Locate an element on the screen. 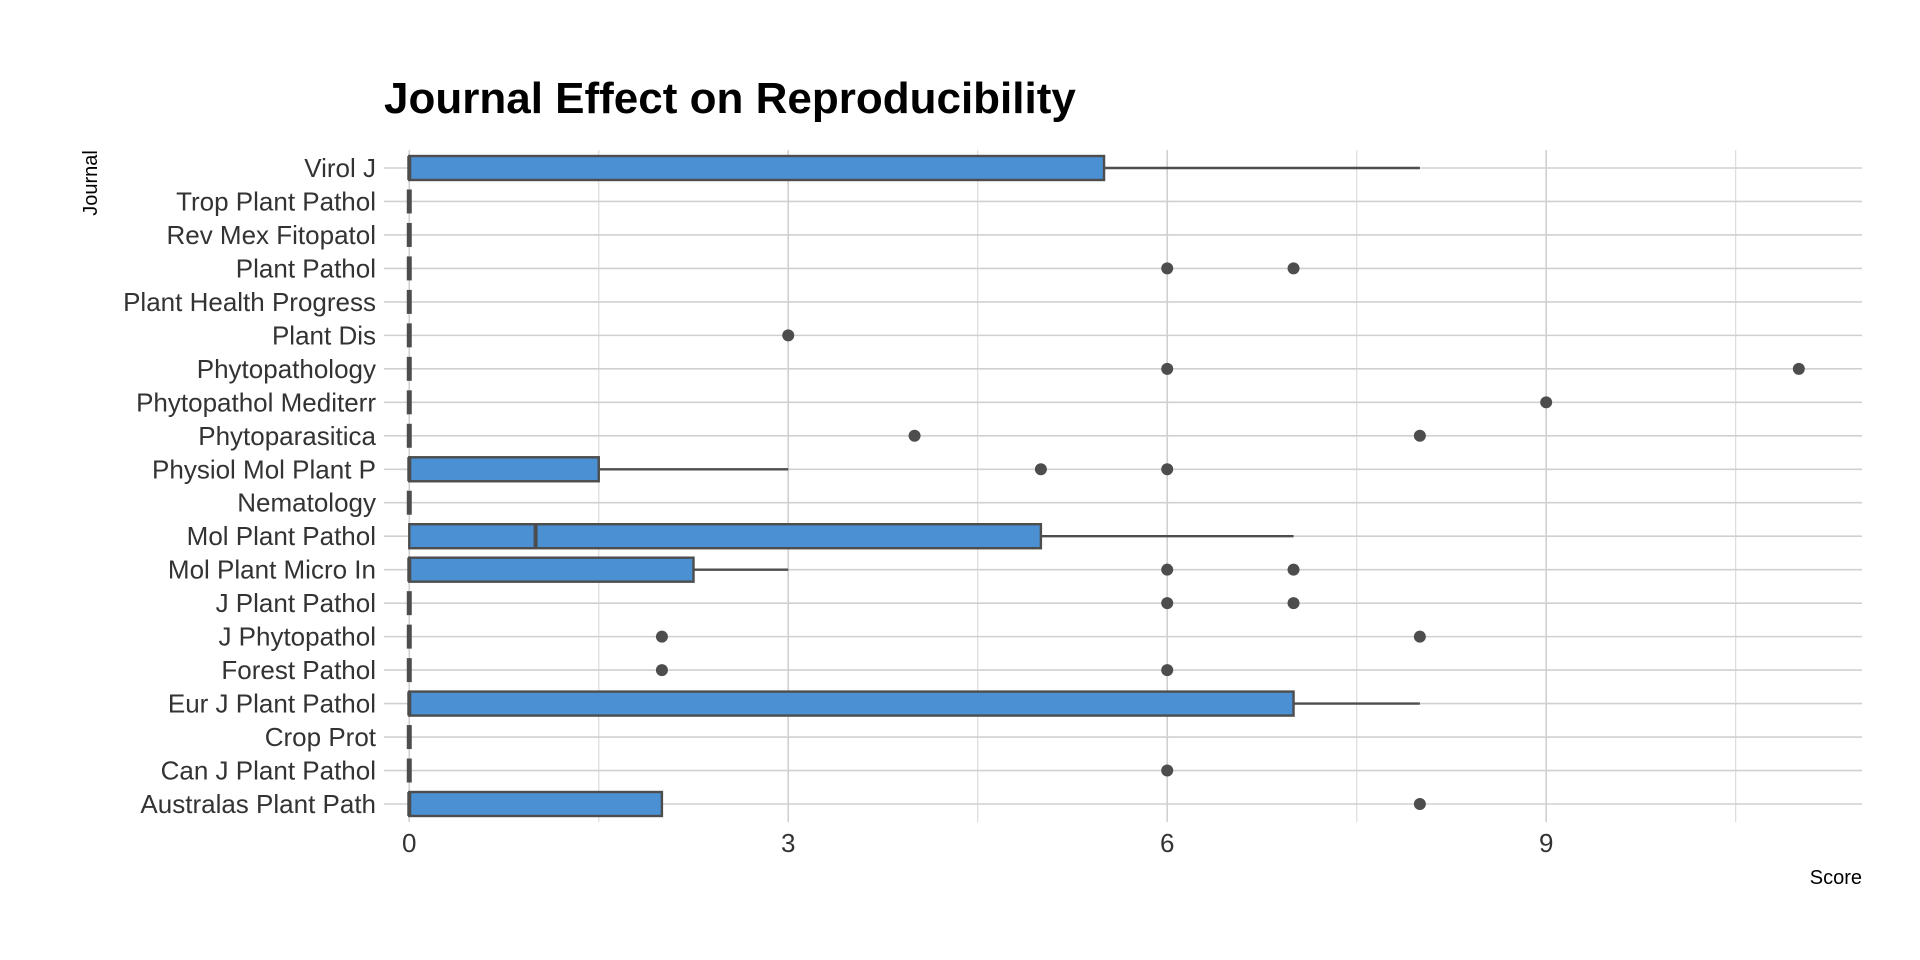  category-label: Rev Mex Fitopatol is located at coordinates (271, 235).